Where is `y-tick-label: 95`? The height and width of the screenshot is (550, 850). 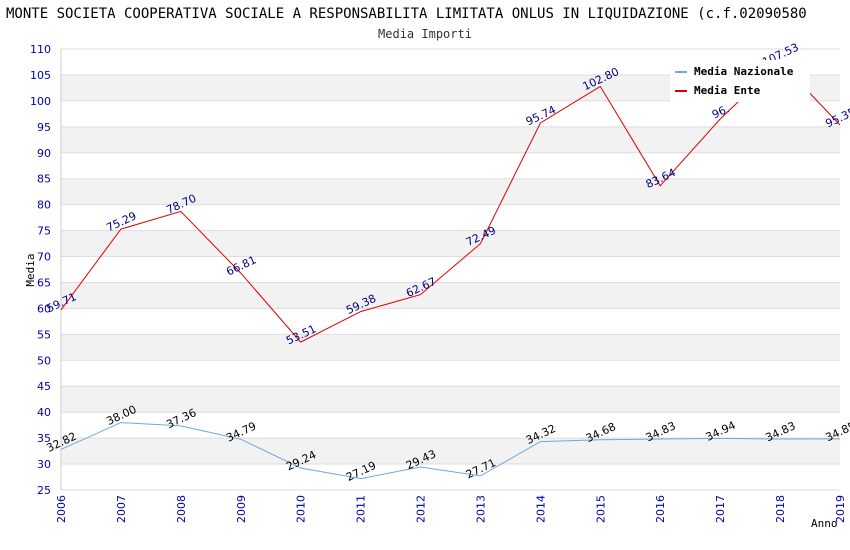
y-tick-label: 95 is located at coordinates (44, 127).